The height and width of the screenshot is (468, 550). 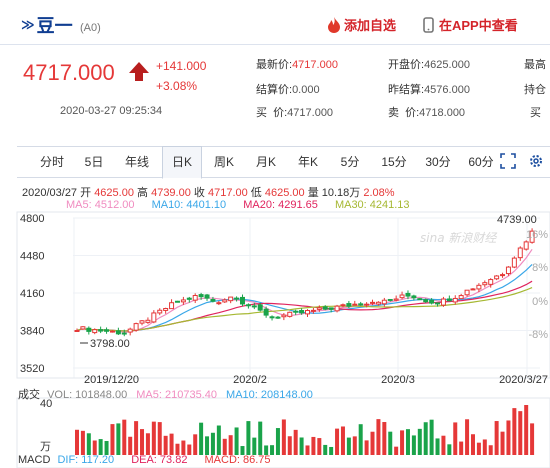 I want to click on field-label: 最新价:, so click(x=274, y=65).